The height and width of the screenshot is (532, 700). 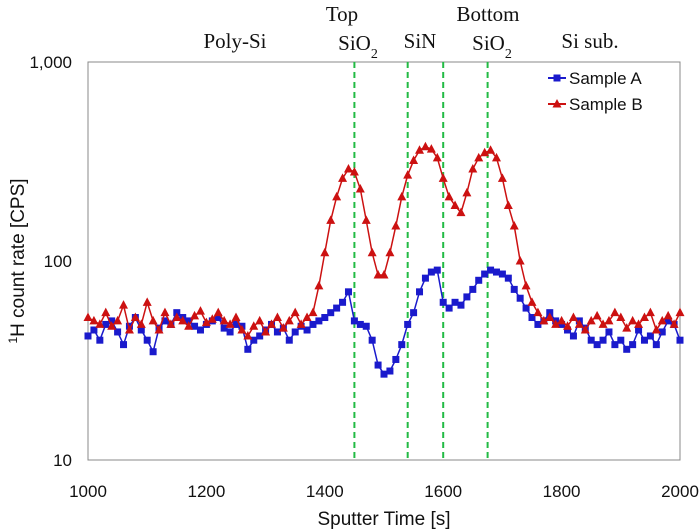 I want to click on x-tick-label: 1000, so click(x=88, y=491).